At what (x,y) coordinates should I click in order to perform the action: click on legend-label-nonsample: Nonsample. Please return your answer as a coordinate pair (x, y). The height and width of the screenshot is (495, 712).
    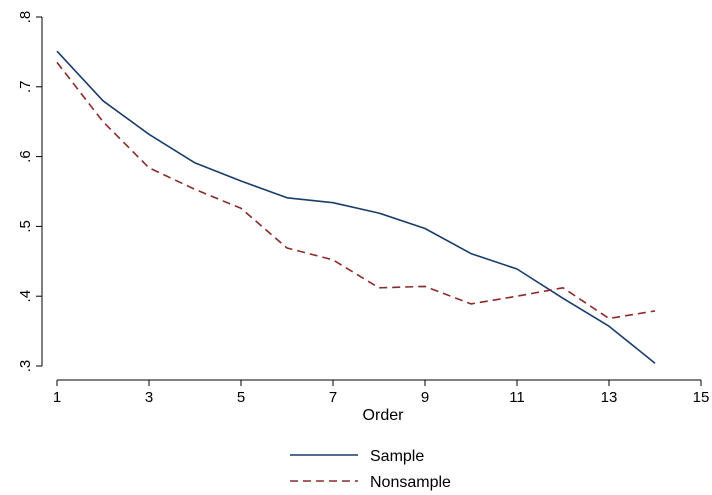
    Looking at the image, I should click on (410, 482).